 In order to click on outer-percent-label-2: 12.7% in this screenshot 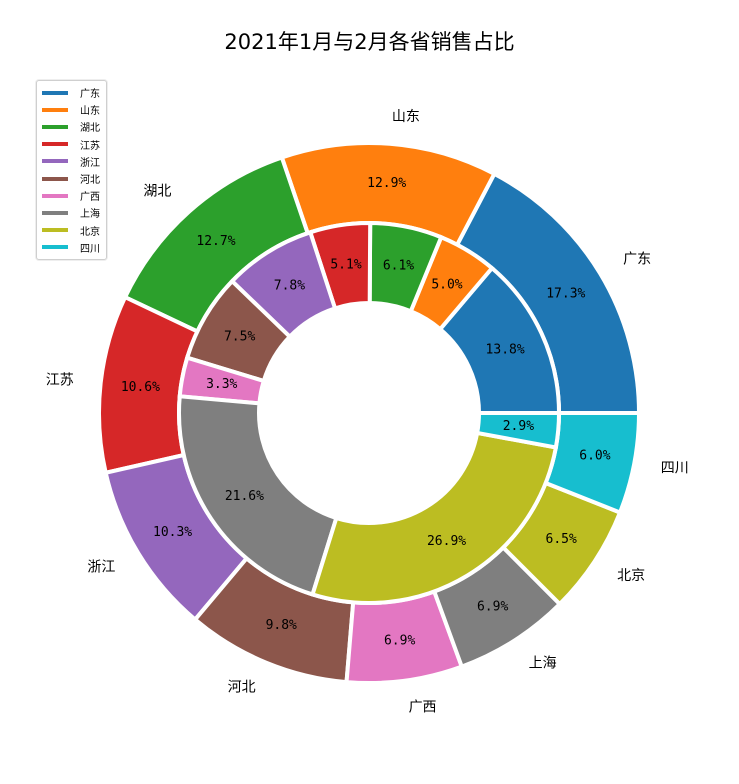, I will do `click(215, 241)`.